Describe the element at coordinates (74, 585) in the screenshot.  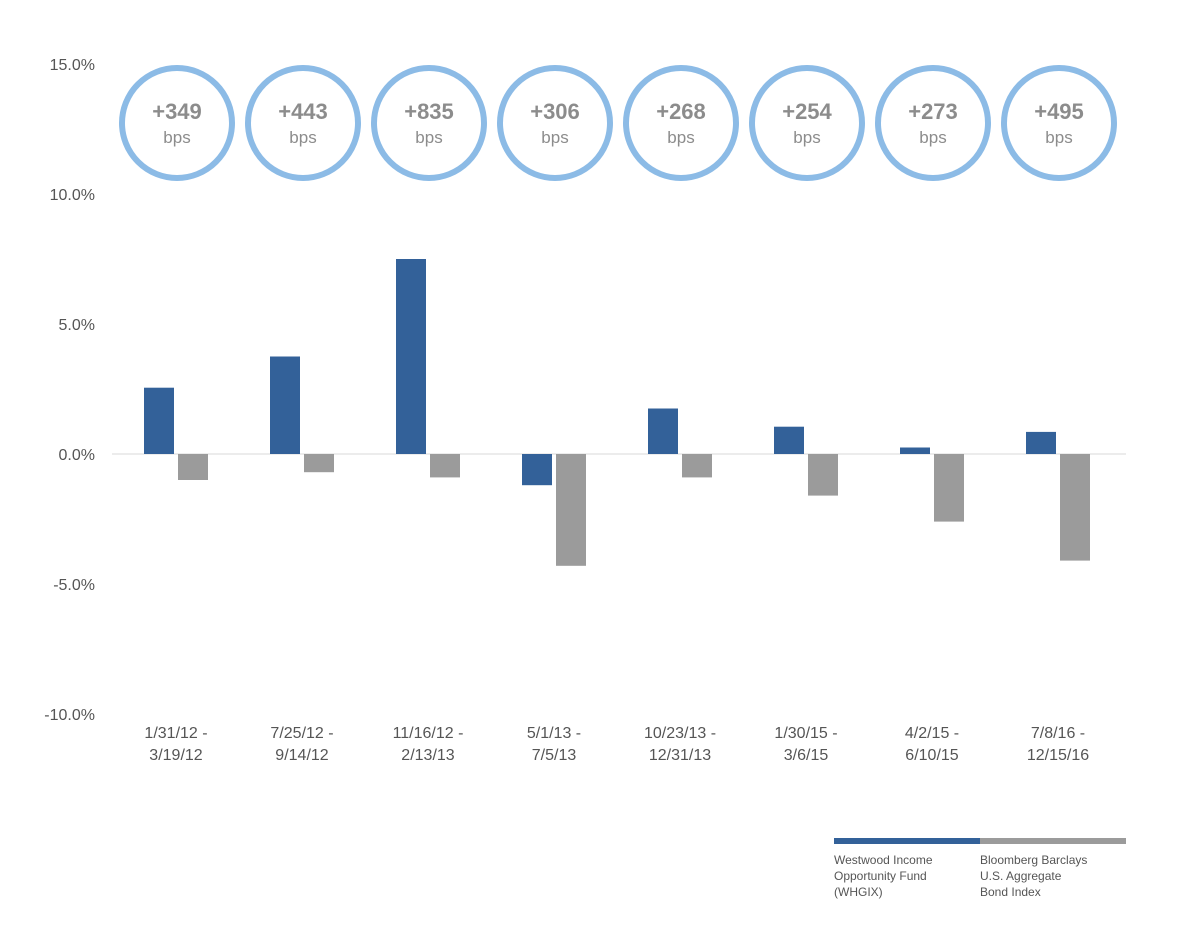
I see `y-tick-label: -5.0%` at that location.